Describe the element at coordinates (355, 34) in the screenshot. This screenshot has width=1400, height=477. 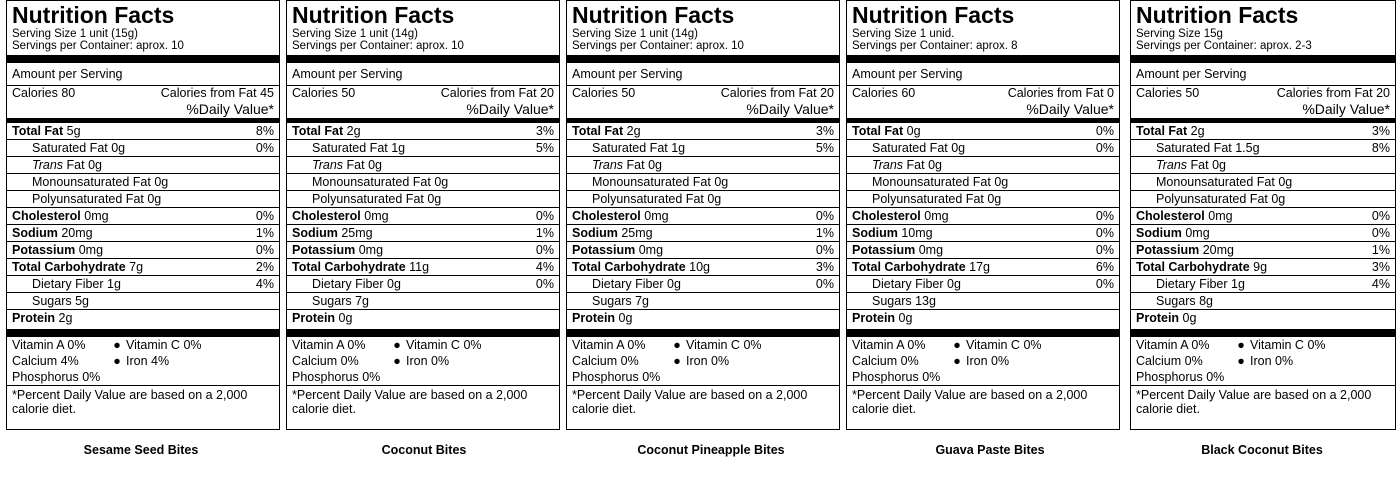
I see `serving-size: Serving Size 1 unit (14g)` at that location.